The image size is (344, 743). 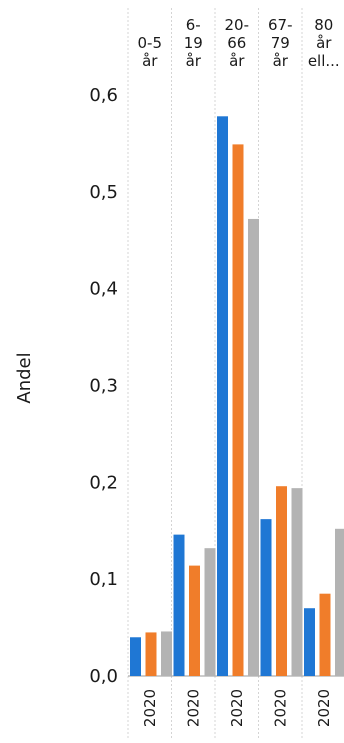 I want to click on panel-header-line: 6-, so click(x=193, y=25).